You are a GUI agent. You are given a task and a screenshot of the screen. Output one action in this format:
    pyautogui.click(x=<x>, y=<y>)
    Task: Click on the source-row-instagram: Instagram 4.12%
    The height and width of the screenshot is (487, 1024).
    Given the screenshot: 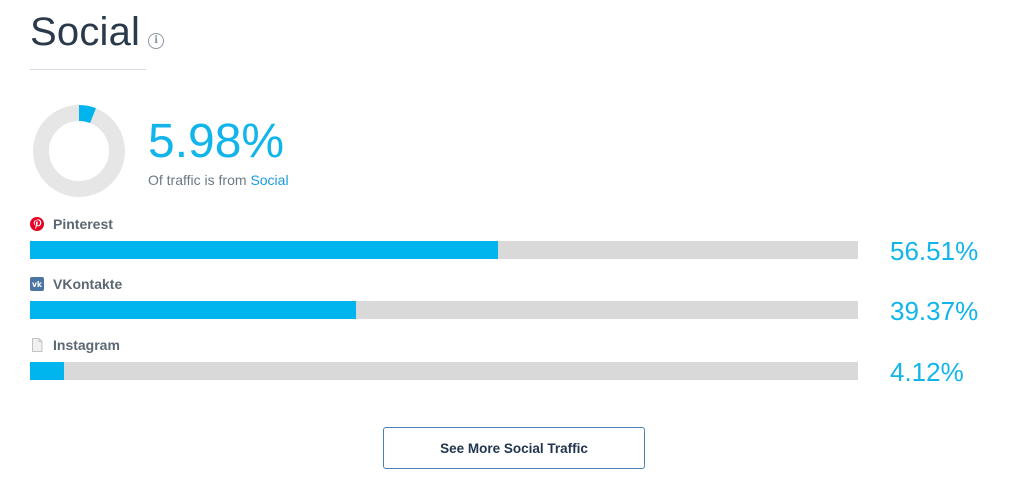 What is the action you would take?
    pyautogui.click(x=510, y=365)
    